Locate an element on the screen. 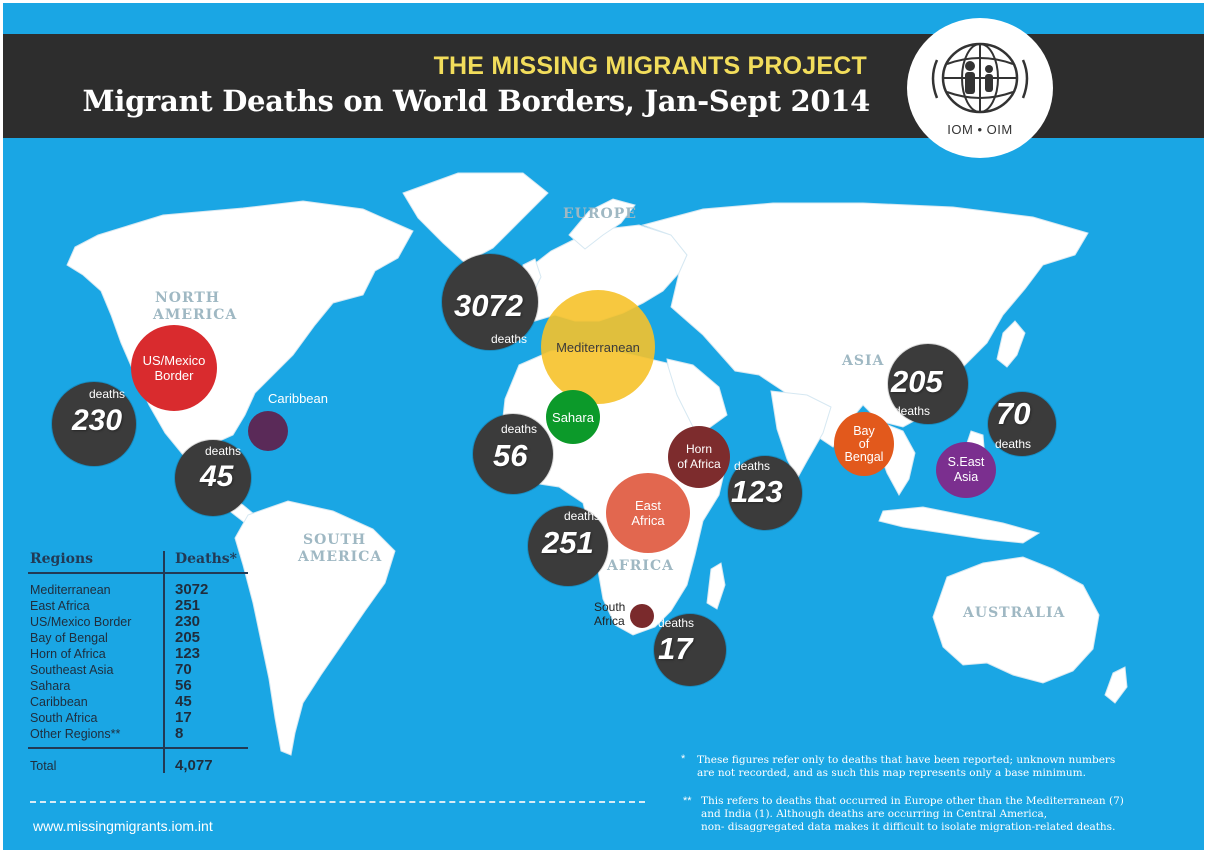 This screenshot has height=855, width=1207. legend-region-deaths: 123 is located at coordinates (188, 653).